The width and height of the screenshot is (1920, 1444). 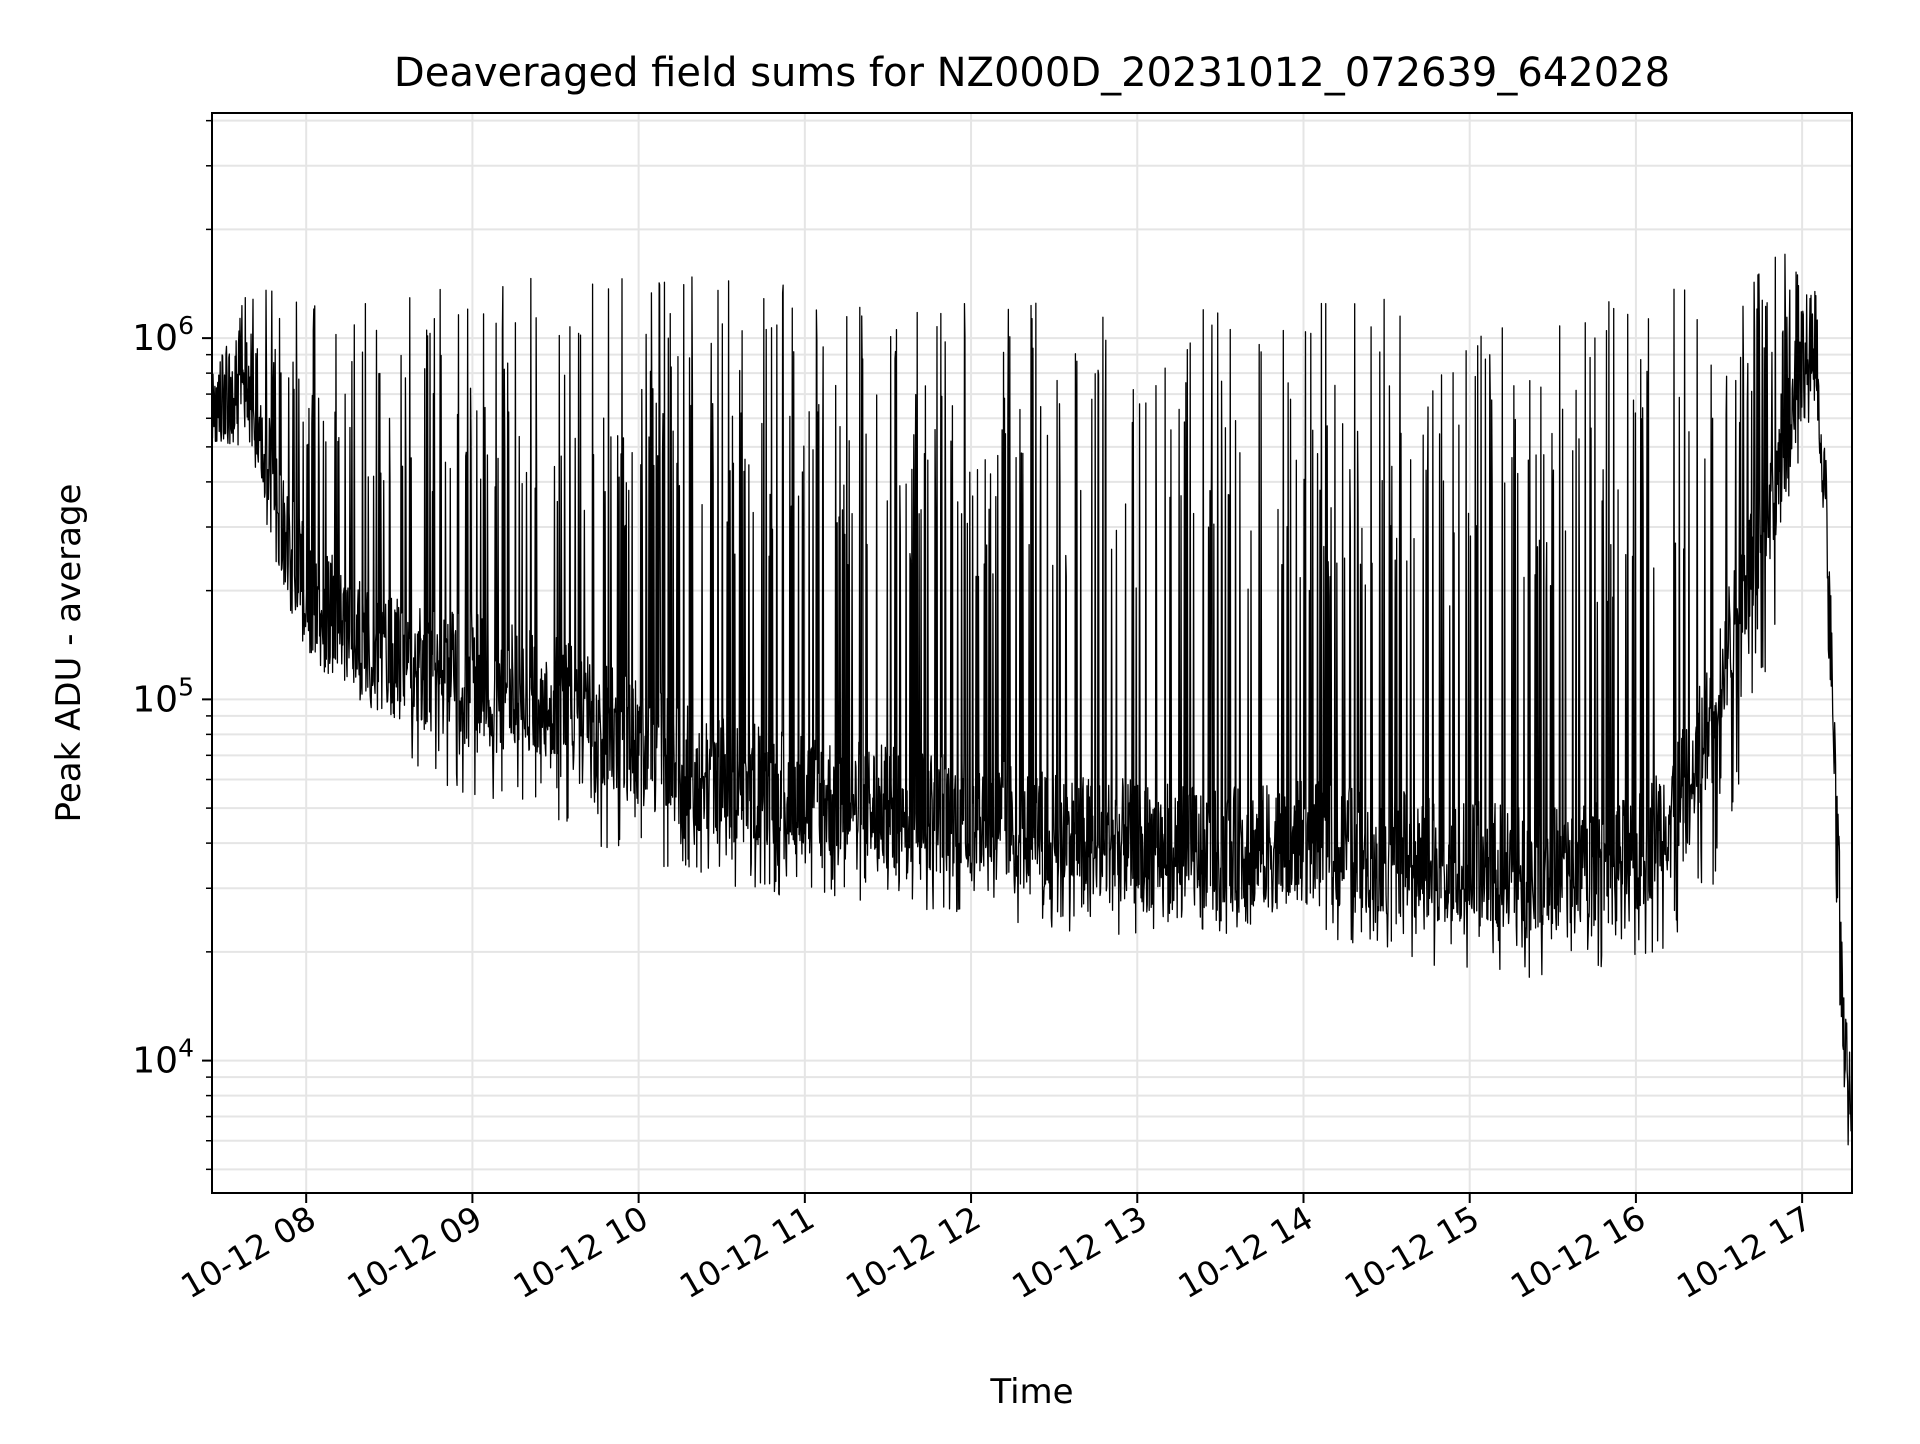 I want to click on y-tick-label: 10⁵, so click(x=163, y=696).